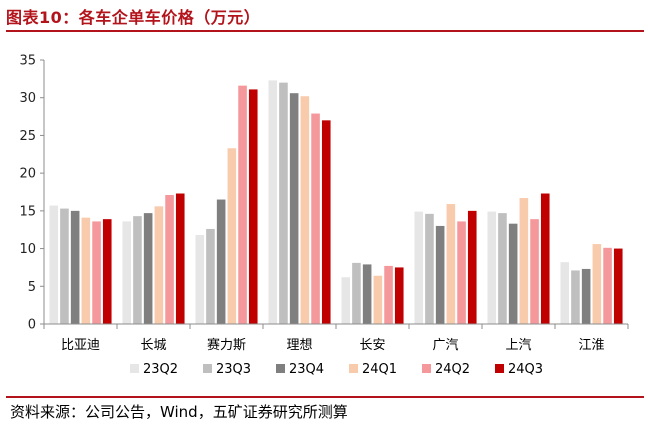  Describe the element at coordinates (133, 17) in the screenshot. I see `figure-title: 图表10：各车企单车价格（万元）` at that location.